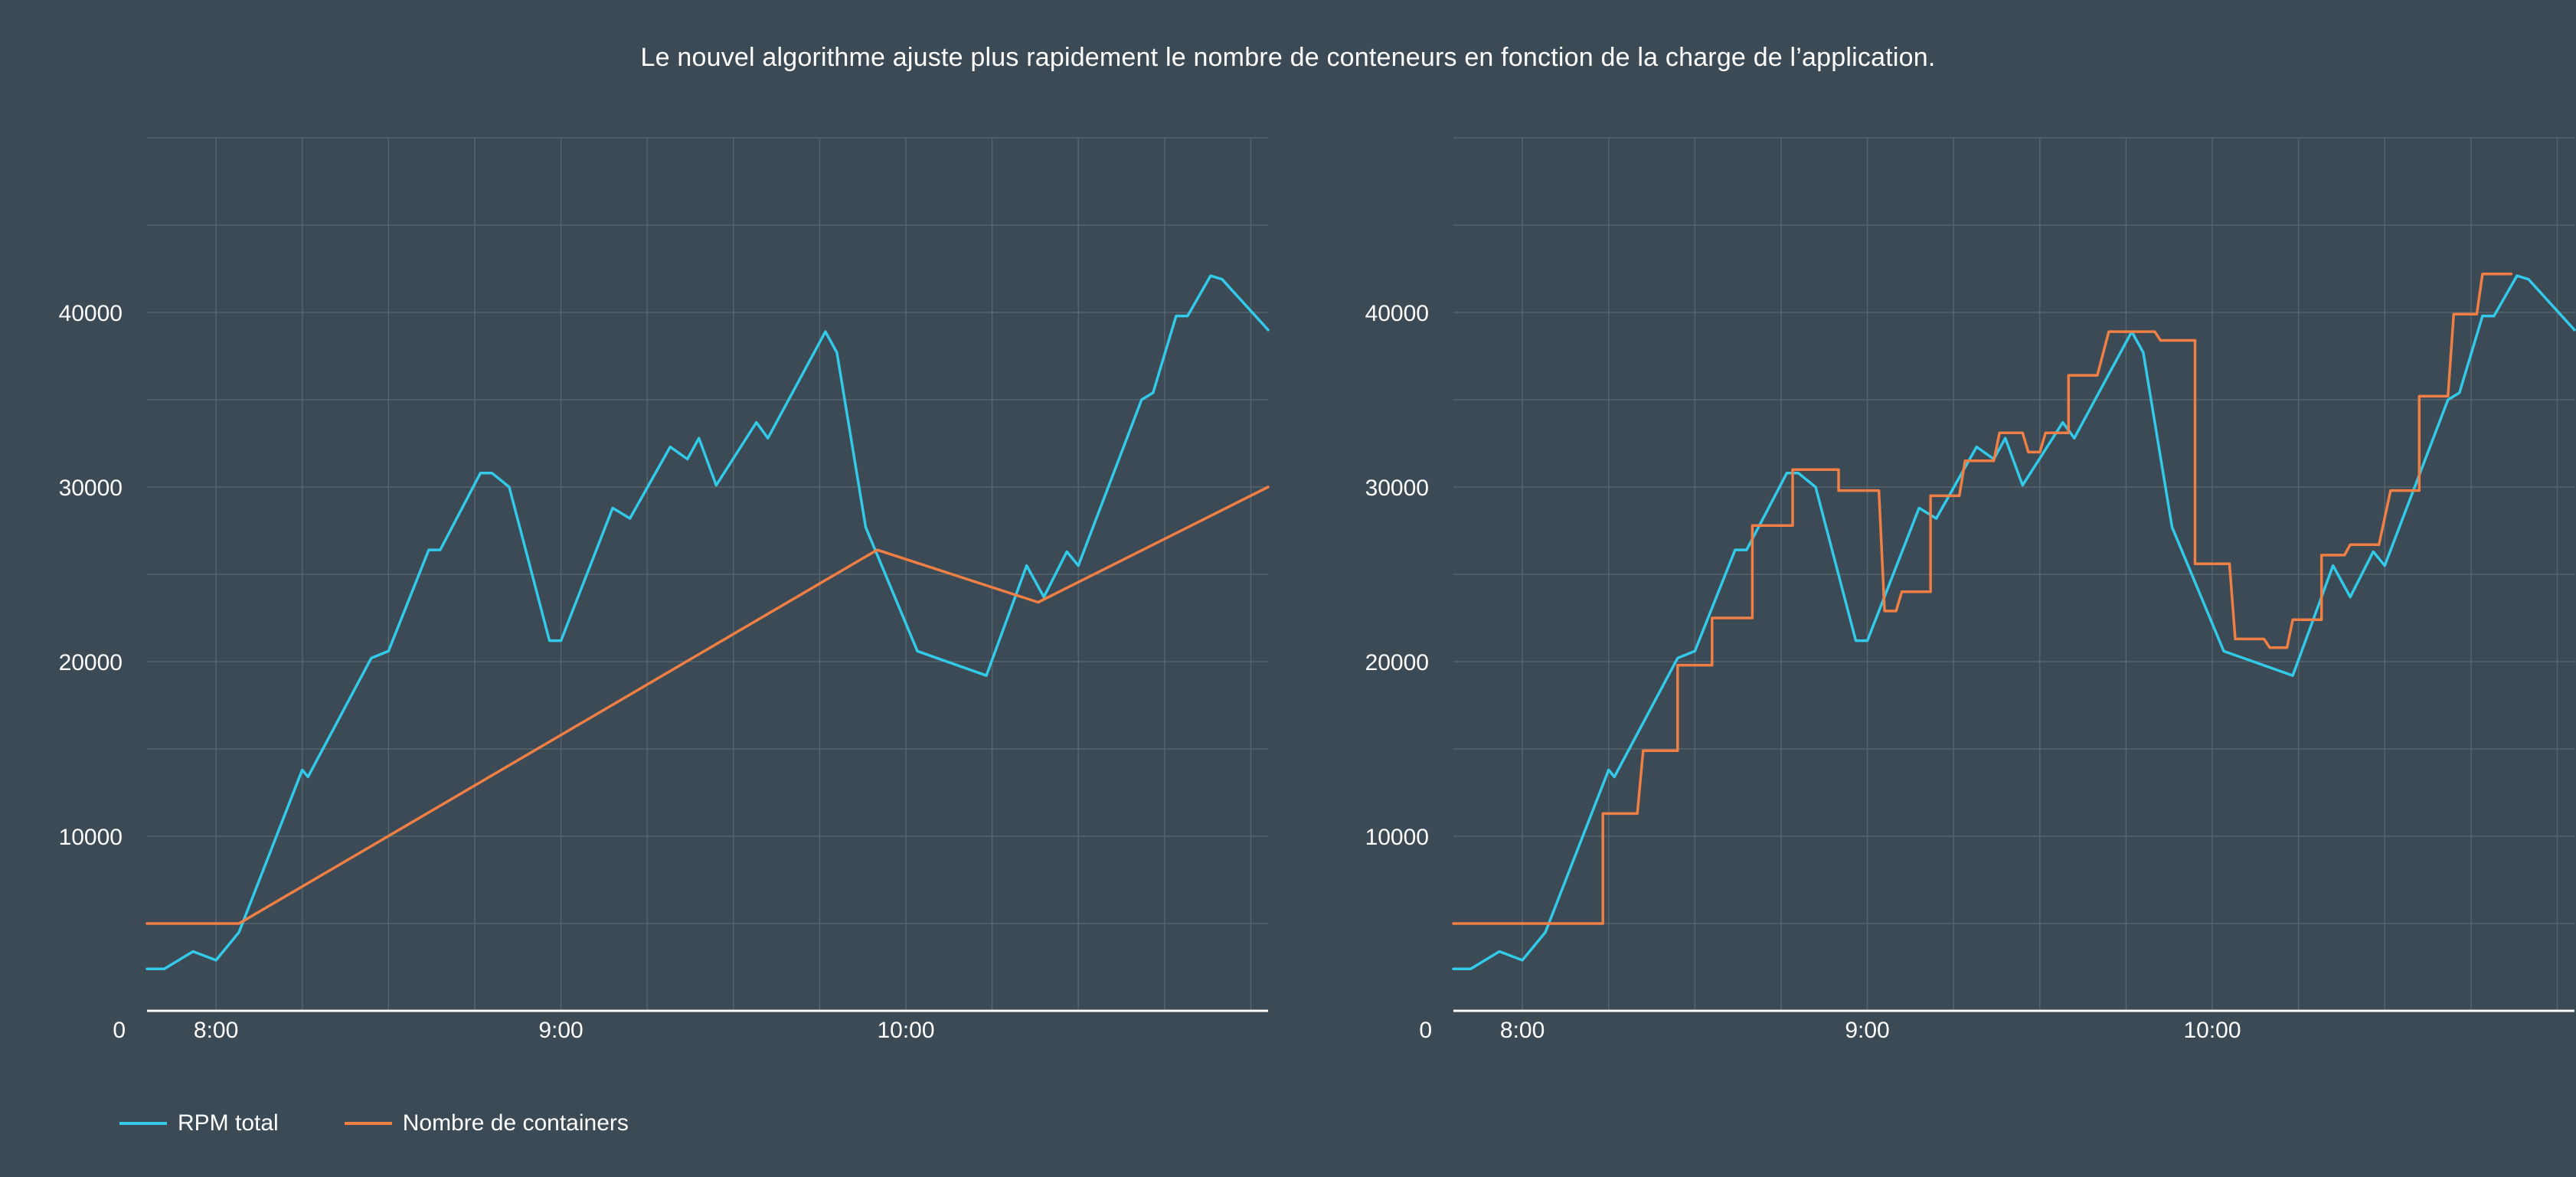 The width and height of the screenshot is (2576, 1177). I want to click on legend-swatch-rpm, so click(143, 1123).